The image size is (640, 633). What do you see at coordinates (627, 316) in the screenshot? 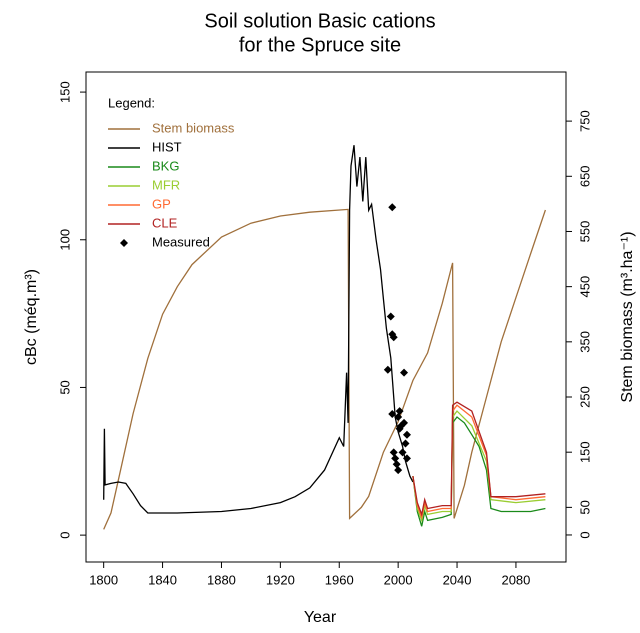
I see `y2-axis-label: Stem biomass (m³.ha⁻¹)` at bounding box center [627, 316].